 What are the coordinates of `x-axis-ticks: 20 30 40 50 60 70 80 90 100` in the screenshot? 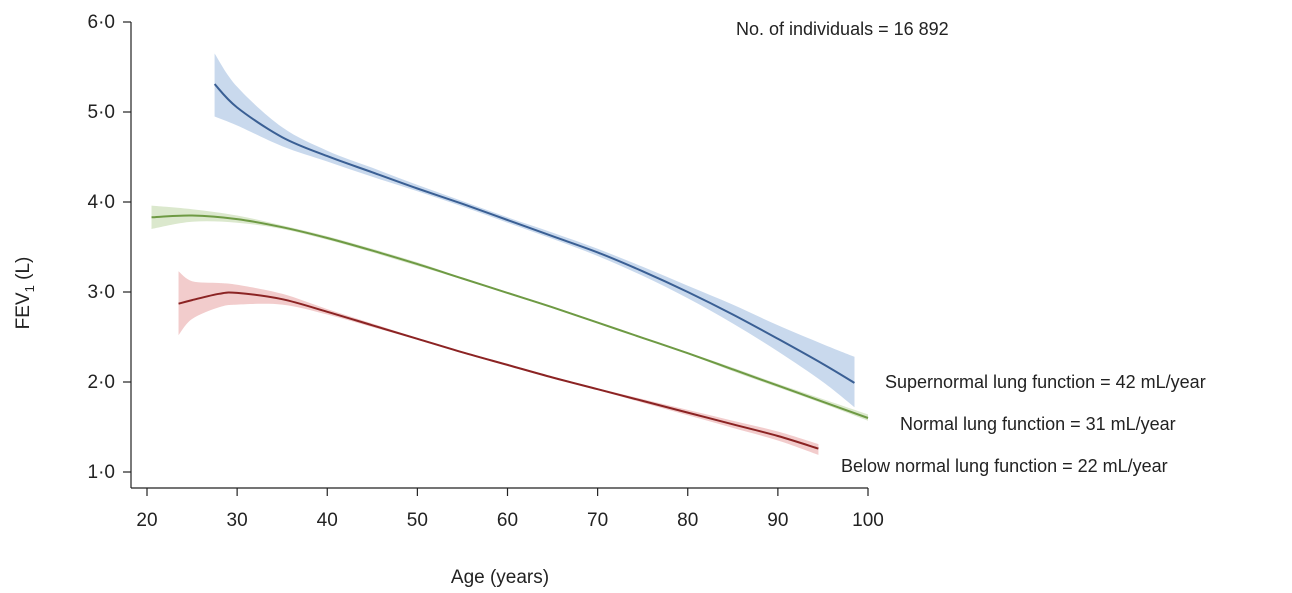 It's located at (510, 509).